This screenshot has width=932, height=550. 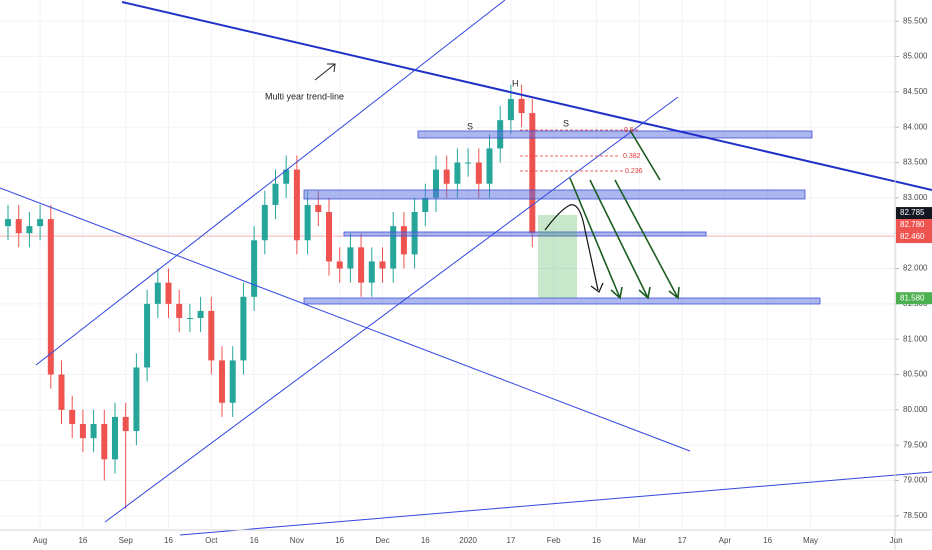 I want to click on y-tick-label: 79.500, so click(x=915, y=444).